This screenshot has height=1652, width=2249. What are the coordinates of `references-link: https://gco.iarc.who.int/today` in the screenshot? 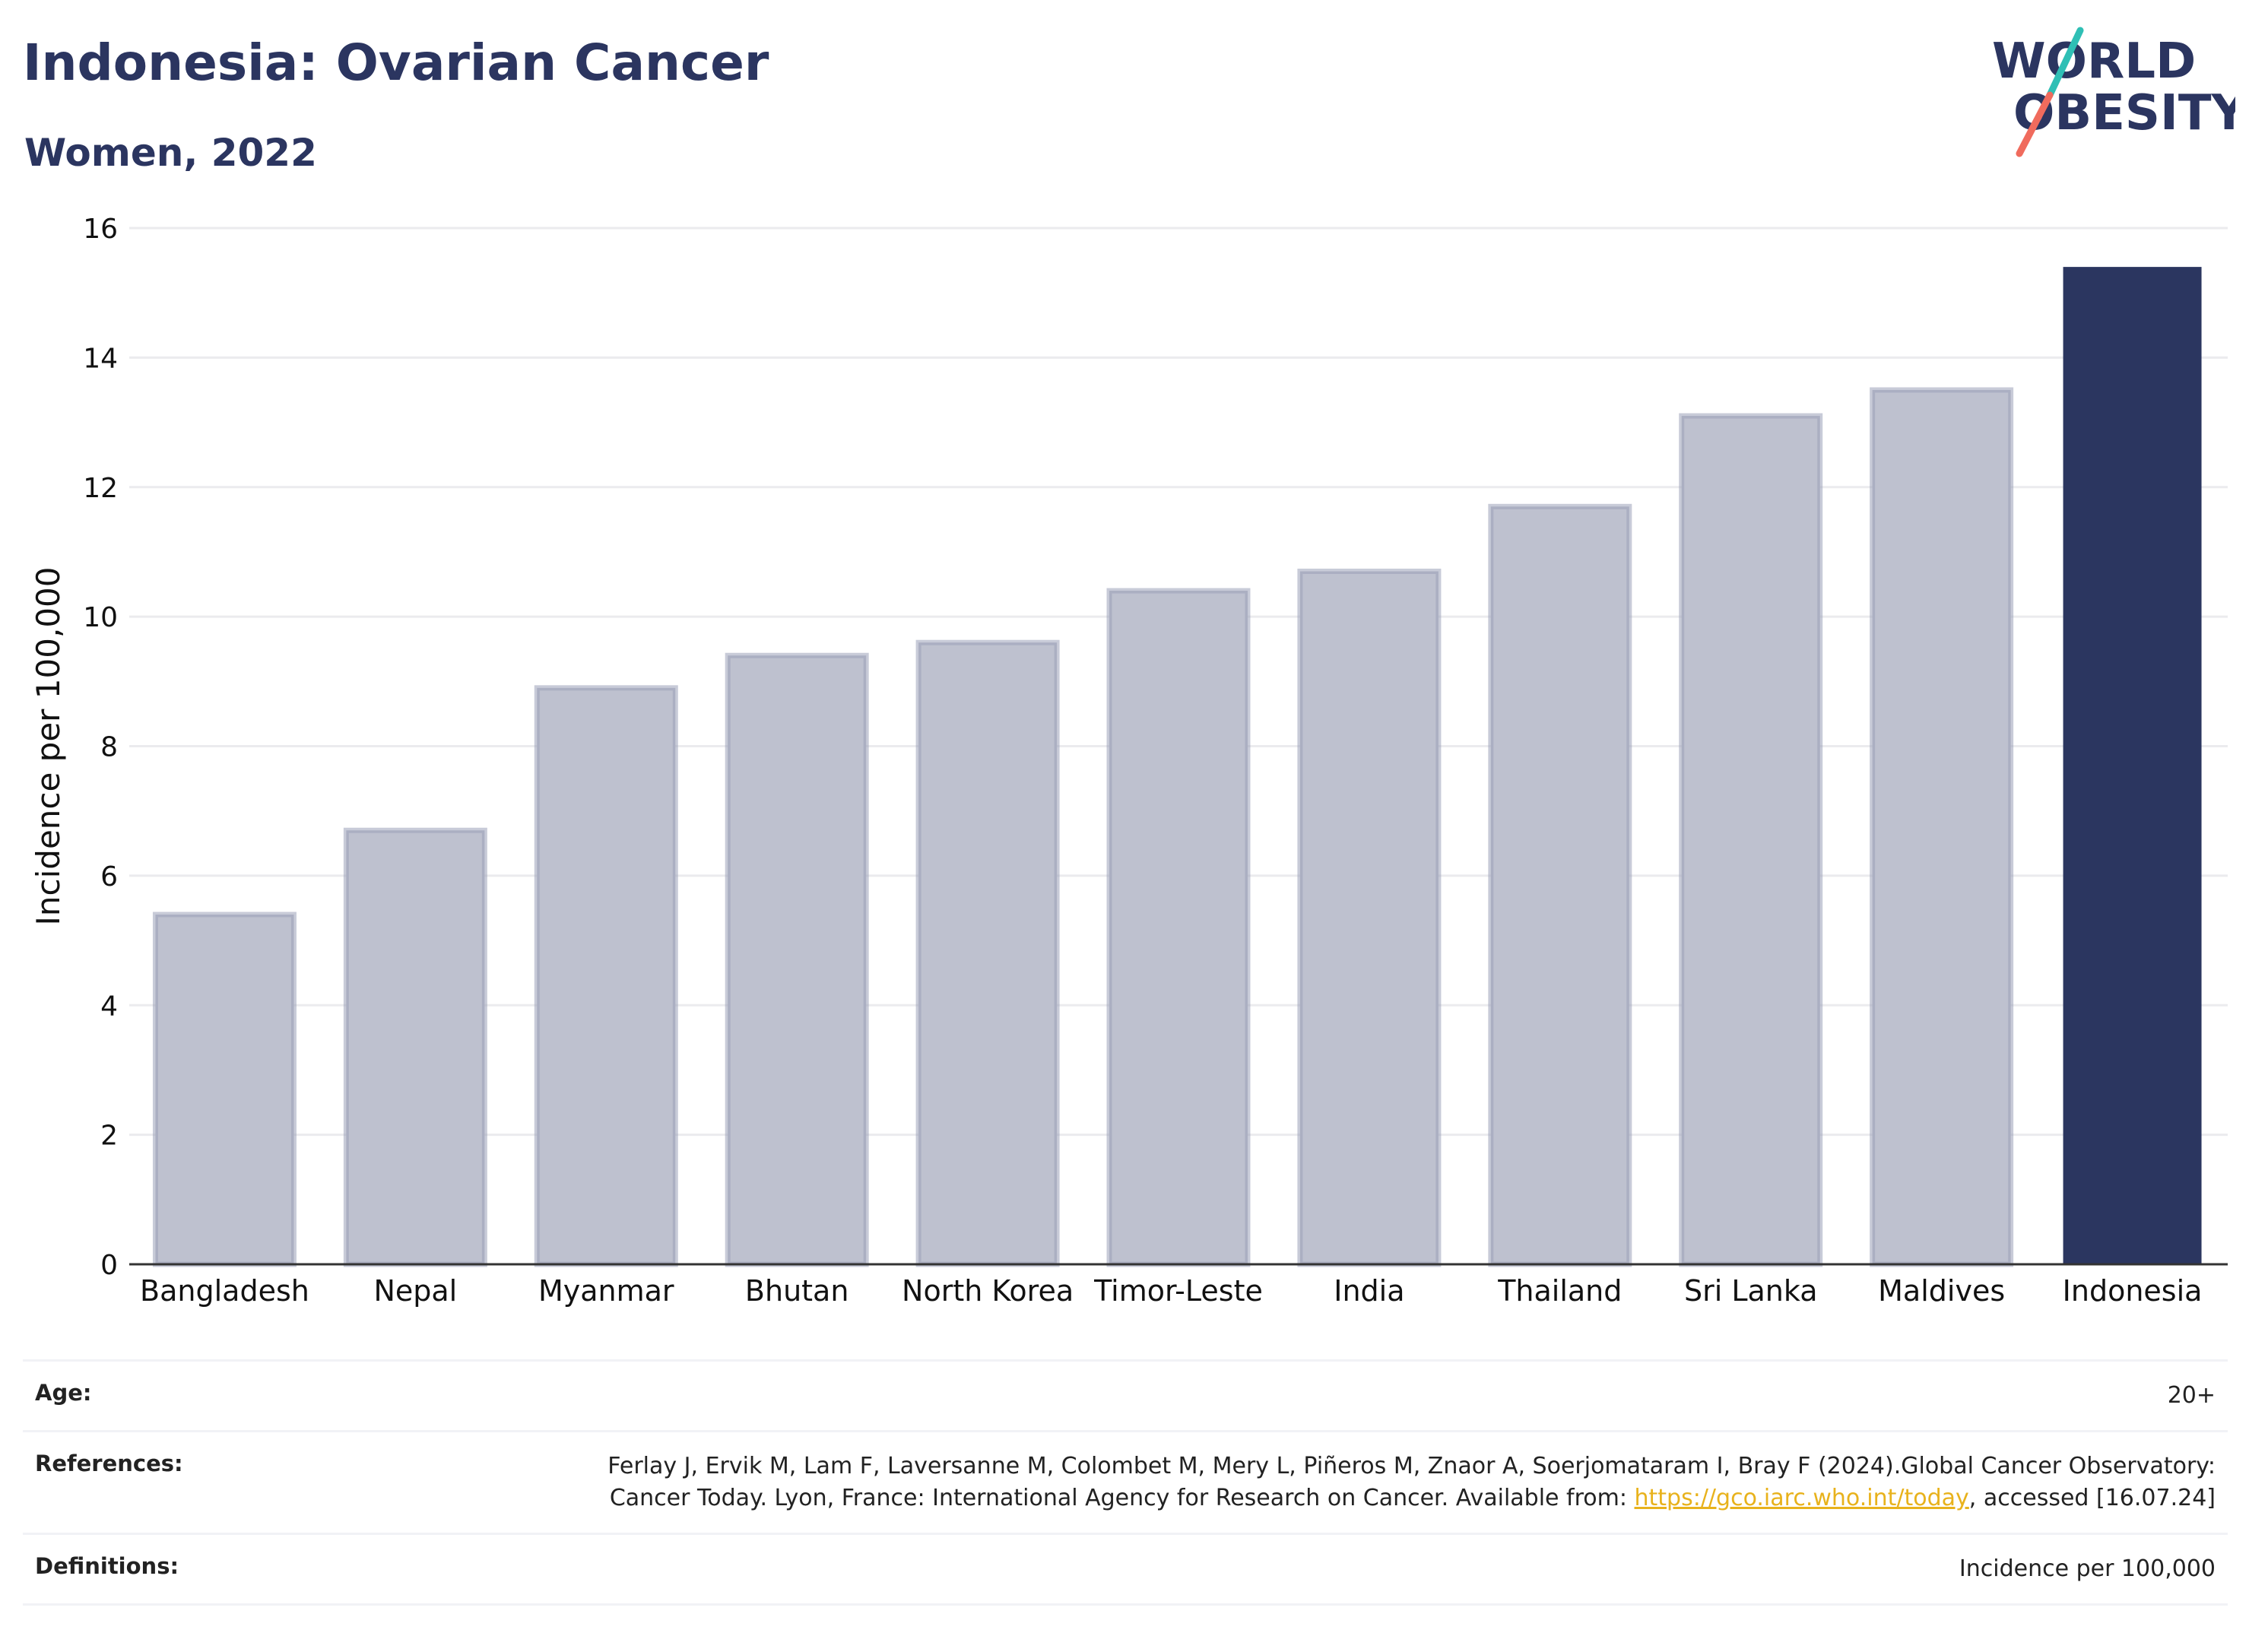 It's located at (1801, 1498).